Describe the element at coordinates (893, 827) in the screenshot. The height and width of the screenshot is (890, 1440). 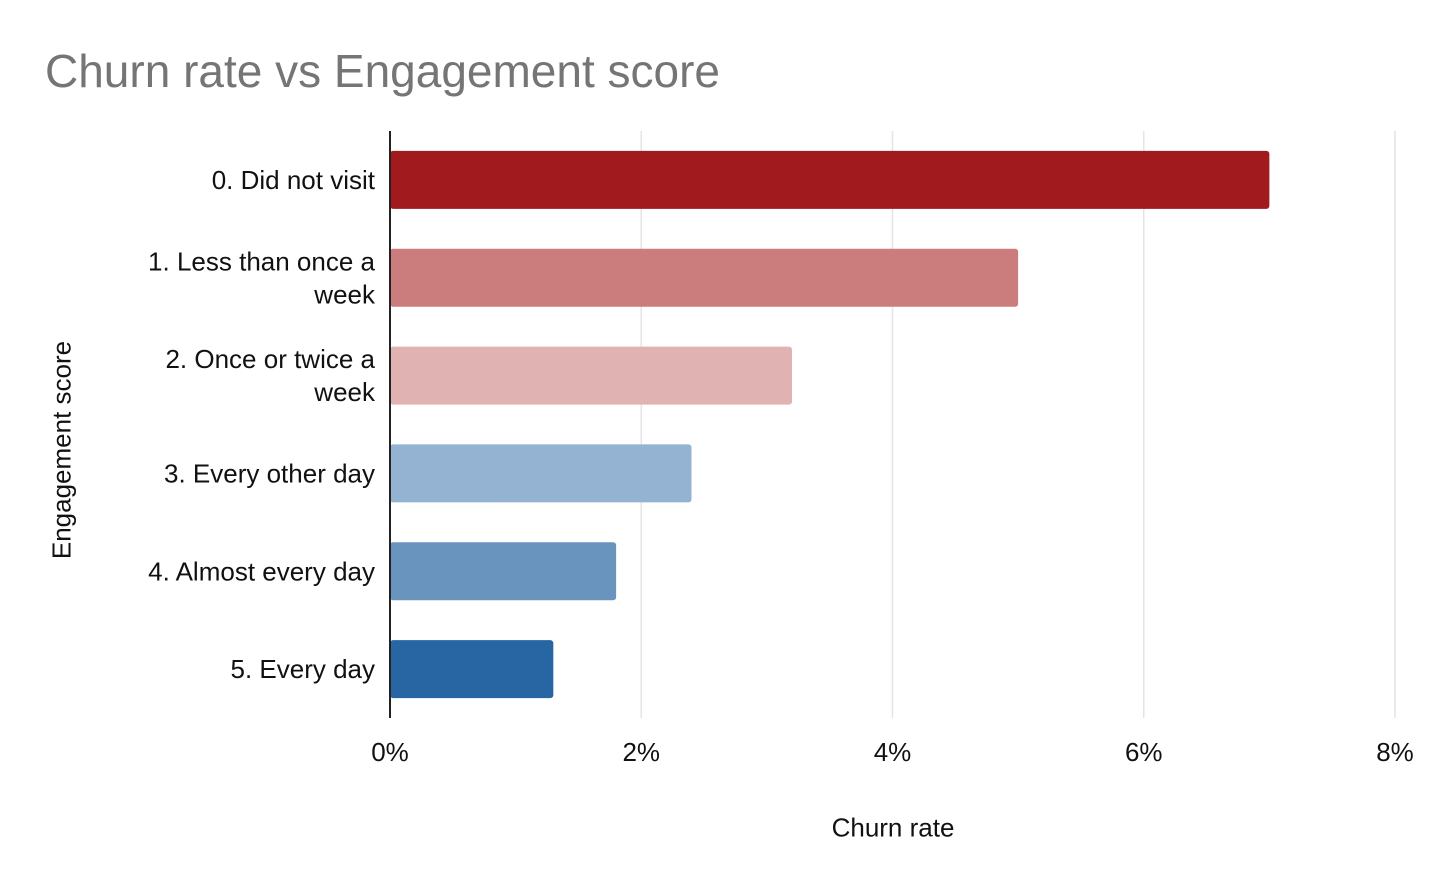
I see `x-axis-title: Churn rate` at that location.